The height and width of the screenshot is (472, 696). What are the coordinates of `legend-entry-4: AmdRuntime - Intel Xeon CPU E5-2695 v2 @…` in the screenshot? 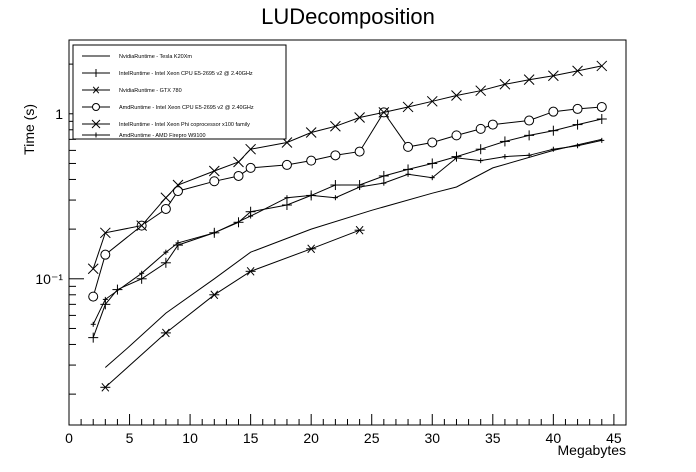 It's located at (168, 107).